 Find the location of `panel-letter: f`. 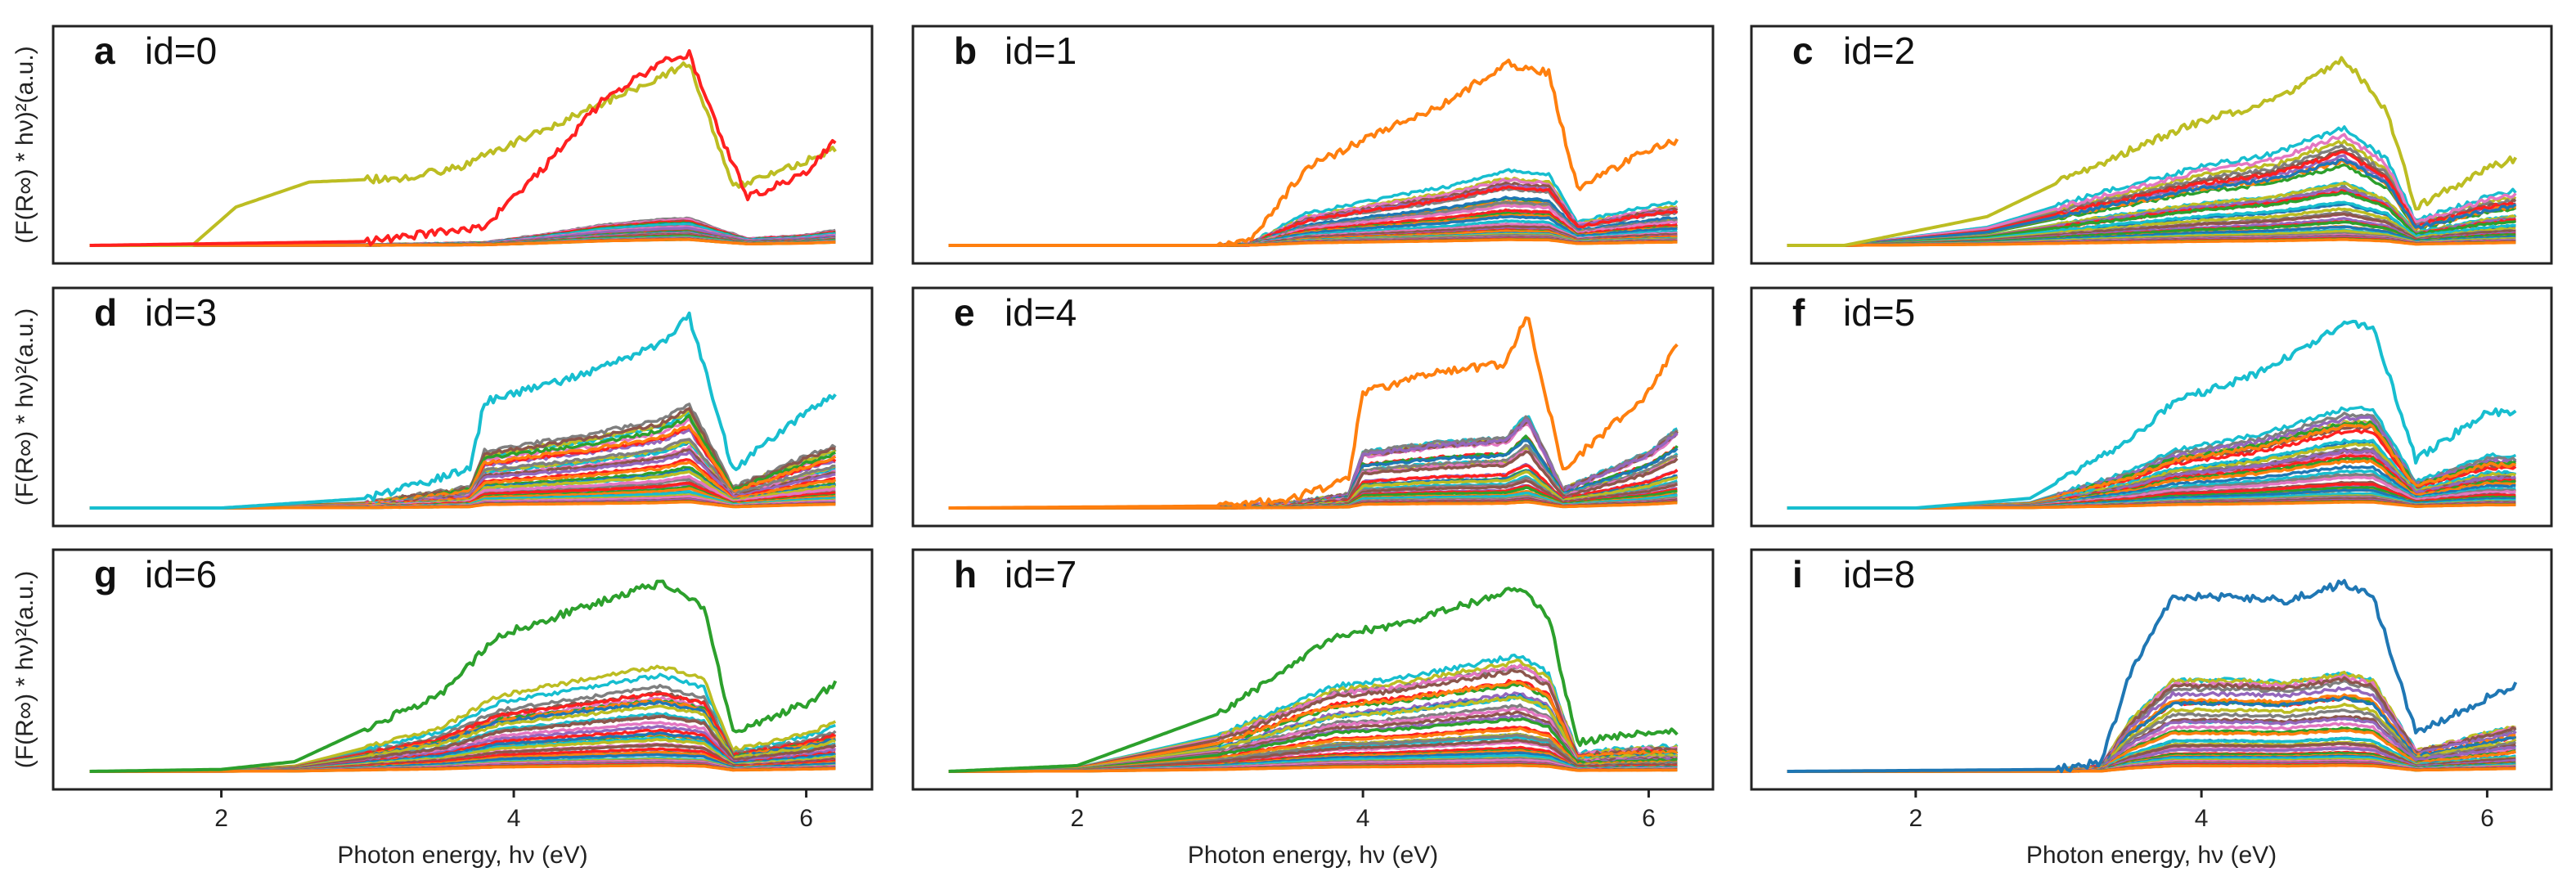

panel-letter: f is located at coordinates (1798, 313).